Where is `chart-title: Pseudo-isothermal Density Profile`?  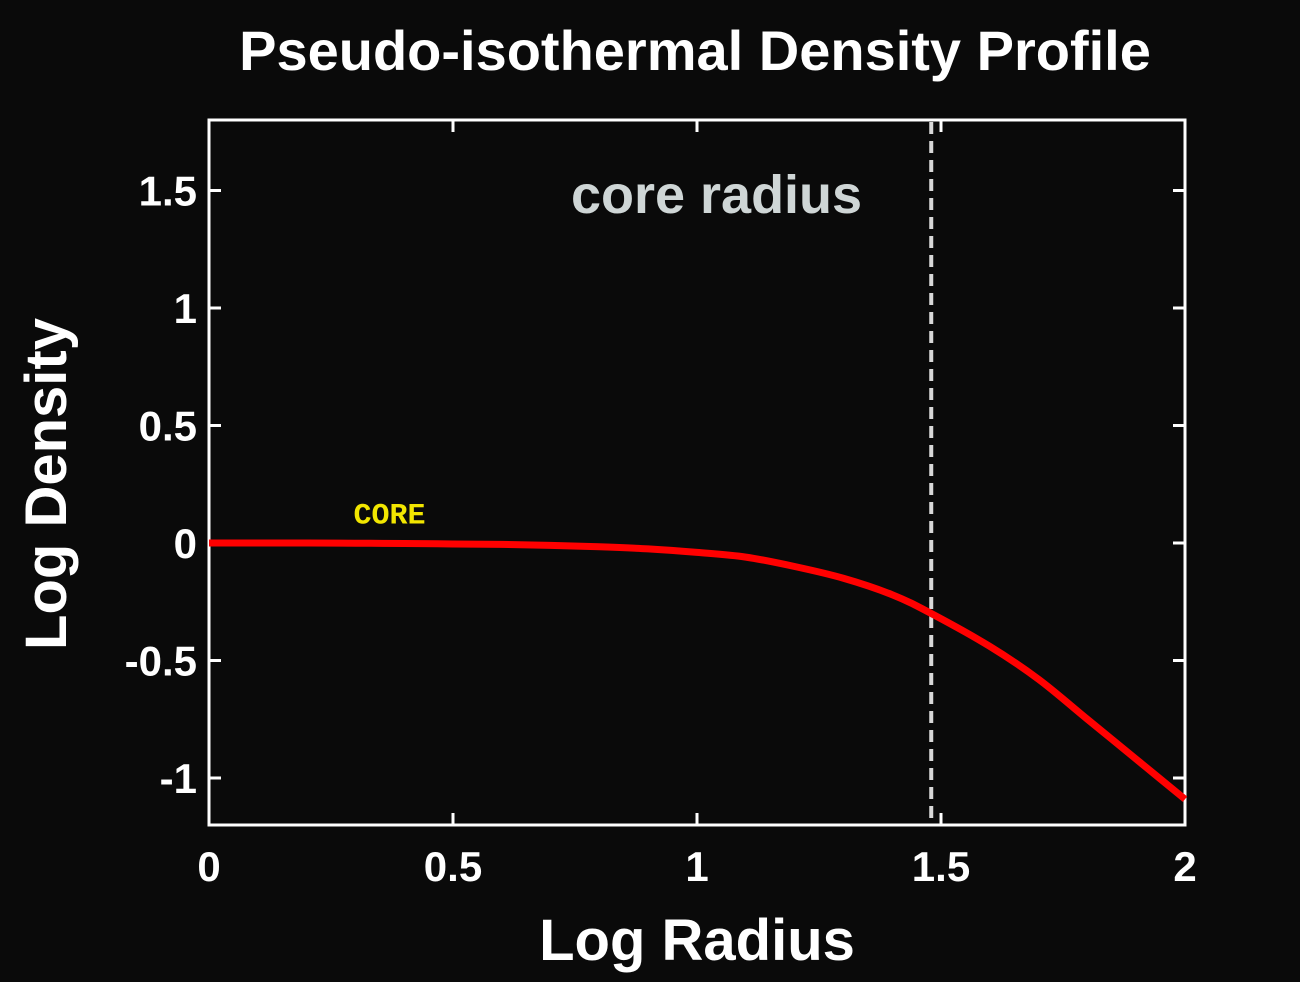 chart-title: Pseudo-isothermal Density Profile is located at coordinates (695, 50).